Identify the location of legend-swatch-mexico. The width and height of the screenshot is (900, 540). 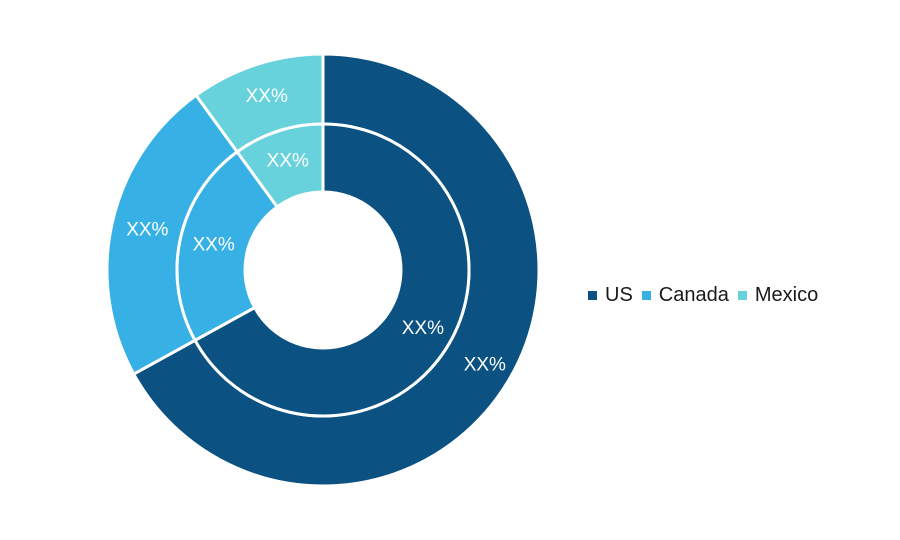
(742, 295).